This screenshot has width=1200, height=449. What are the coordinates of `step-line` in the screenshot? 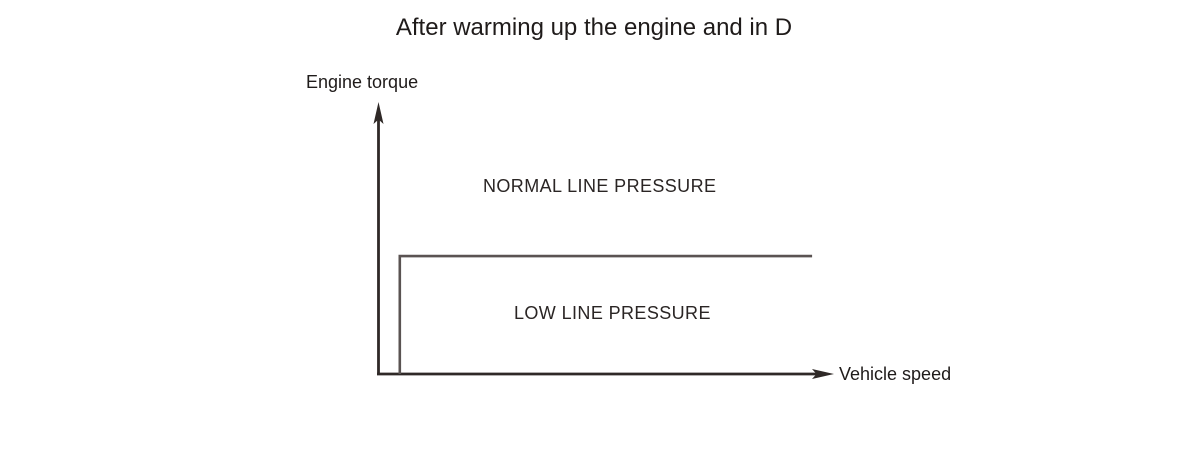 It's located at (605, 314).